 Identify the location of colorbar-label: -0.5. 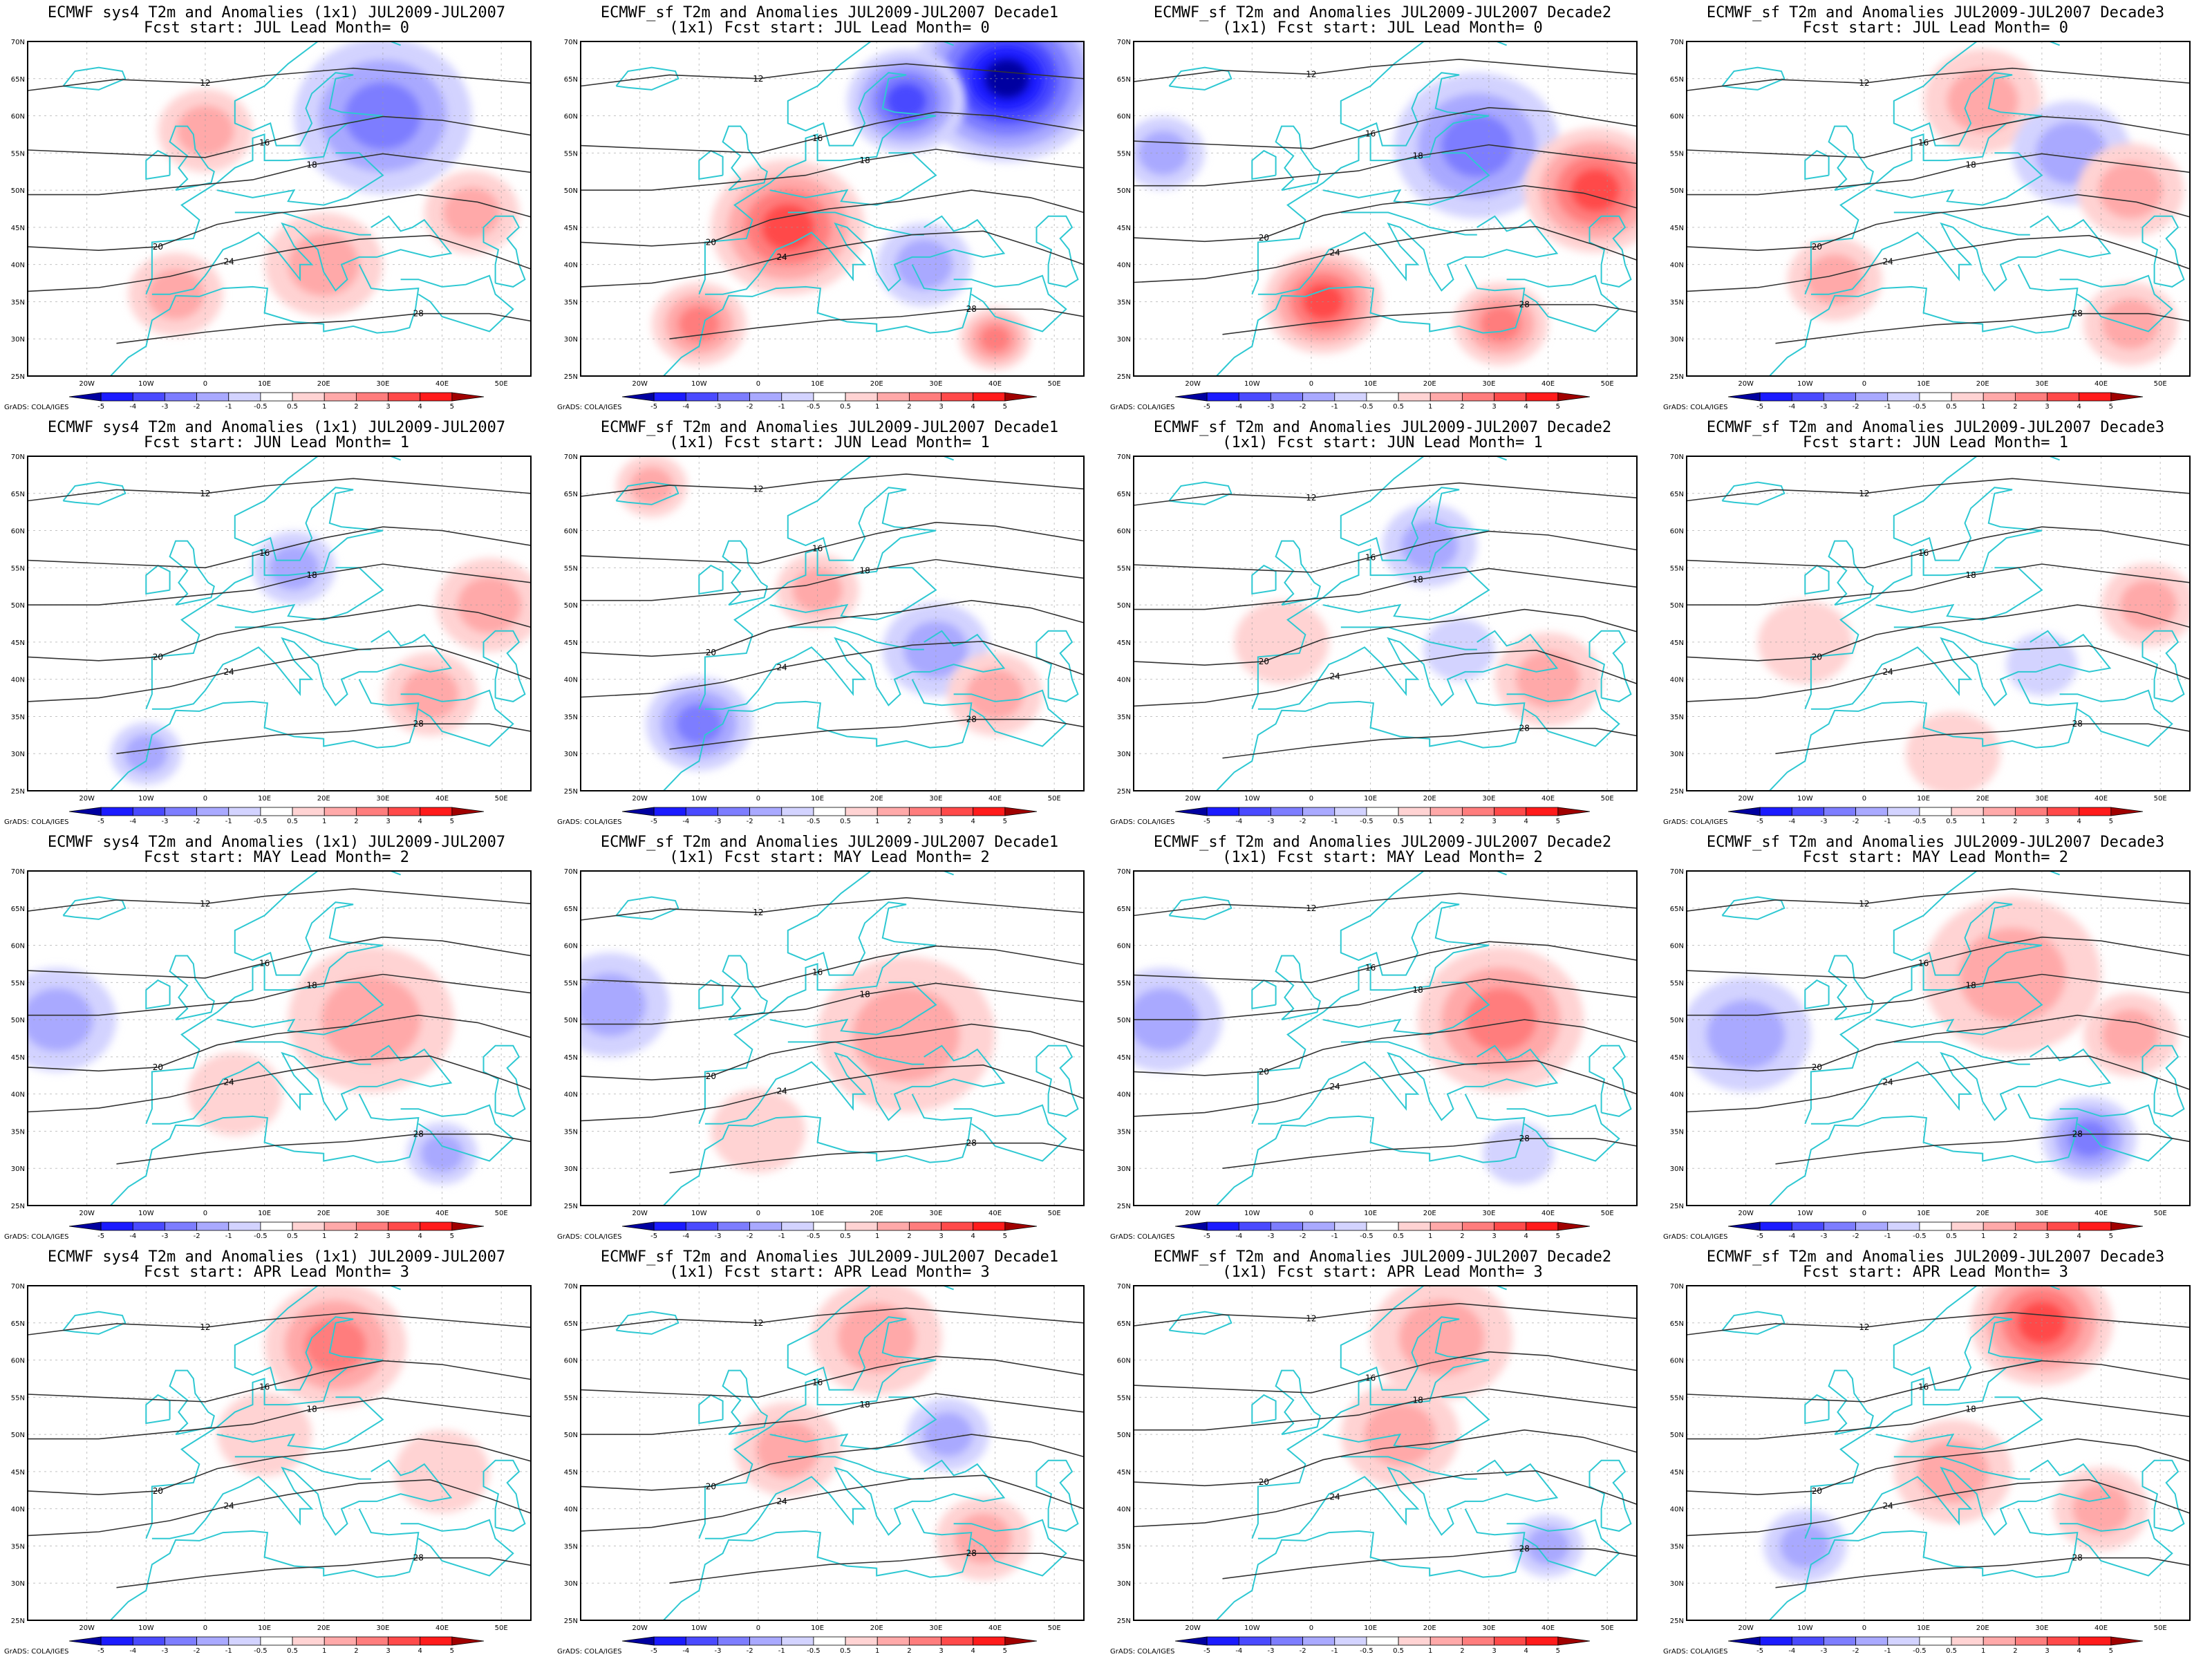
(1920, 407).